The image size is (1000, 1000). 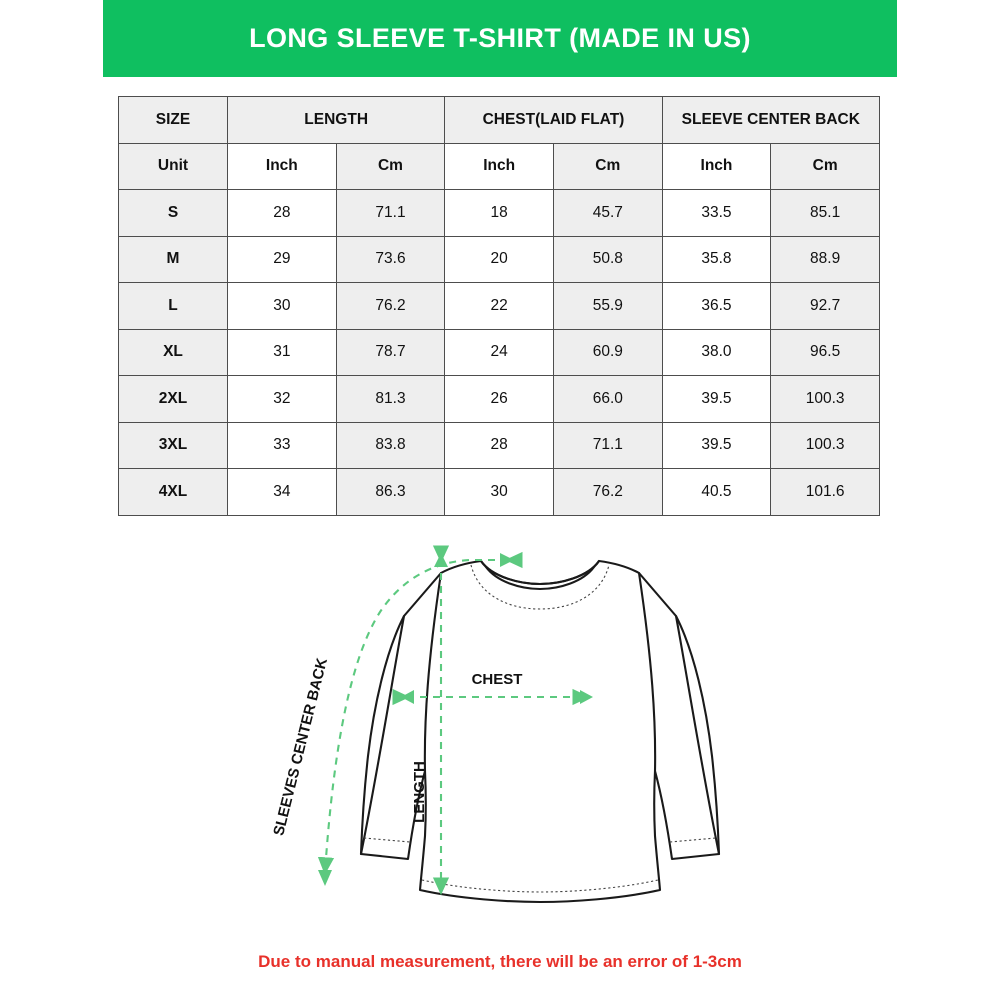 What do you see at coordinates (825, 166) in the screenshot?
I see `header-sleeve-cm: Cm` at bounding box center [825, 166].